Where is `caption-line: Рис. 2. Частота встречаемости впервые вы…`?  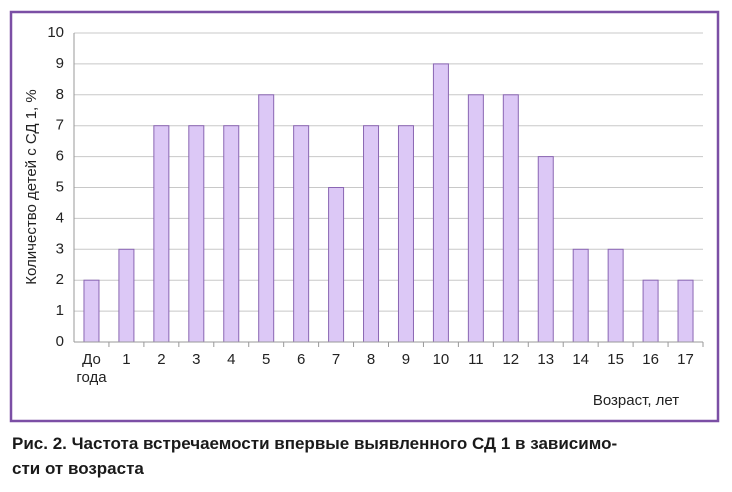
caption-line: Рис. 2. Частота встречаемости впервые вы… is located at coordinates (315, 443).